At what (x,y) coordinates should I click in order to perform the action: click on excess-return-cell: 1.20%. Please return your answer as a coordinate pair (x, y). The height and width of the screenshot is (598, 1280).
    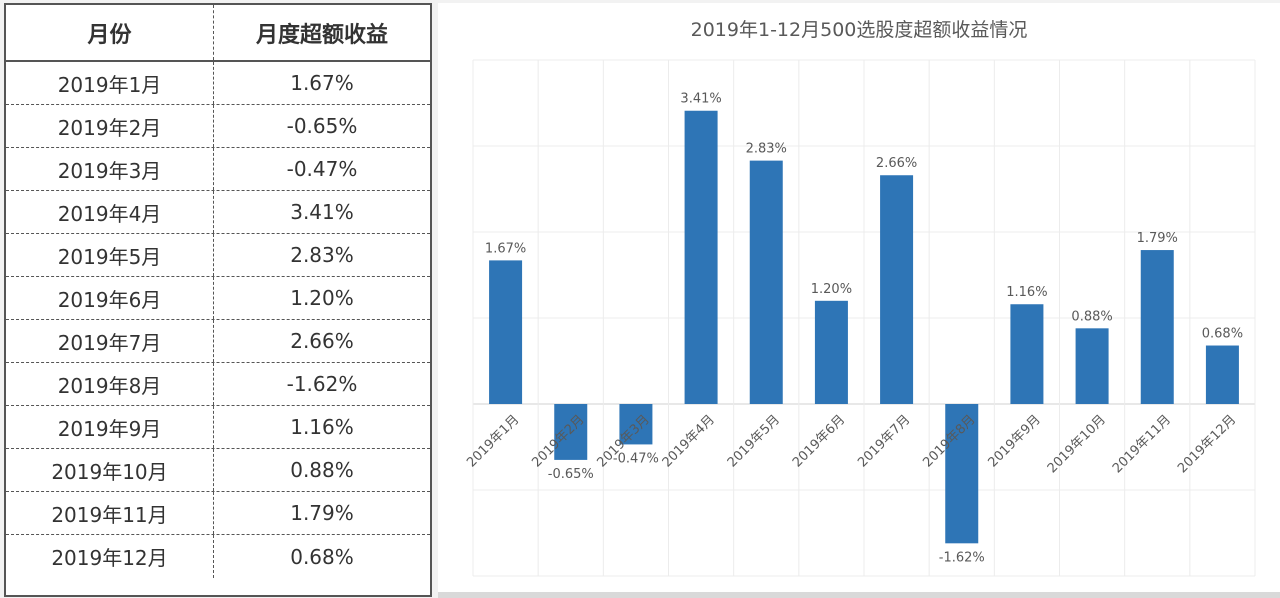
    Looking at the image, I should click on (322, 298).